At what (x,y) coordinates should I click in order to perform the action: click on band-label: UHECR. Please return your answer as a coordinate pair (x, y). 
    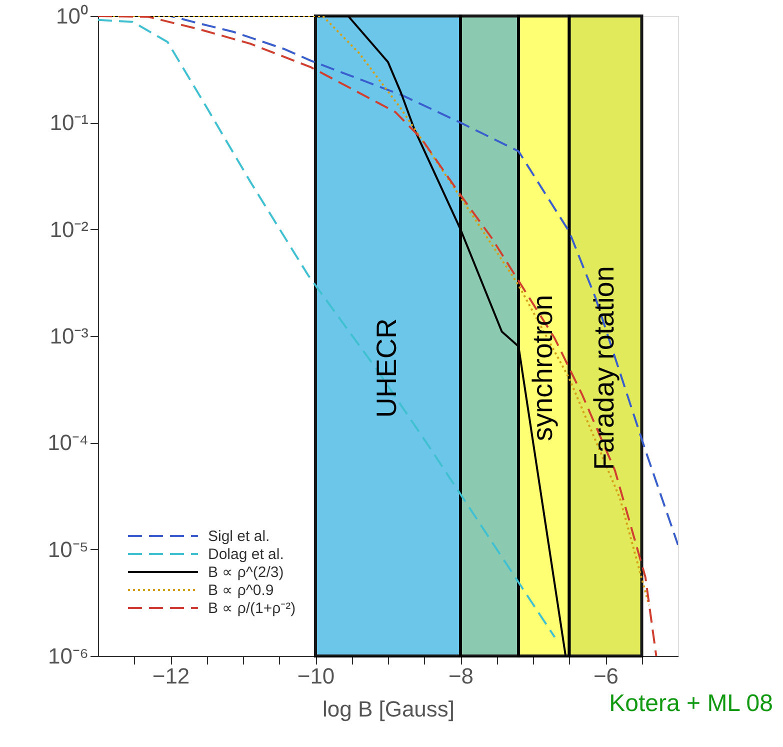
    Looking at the image, I should click on (386, 368).